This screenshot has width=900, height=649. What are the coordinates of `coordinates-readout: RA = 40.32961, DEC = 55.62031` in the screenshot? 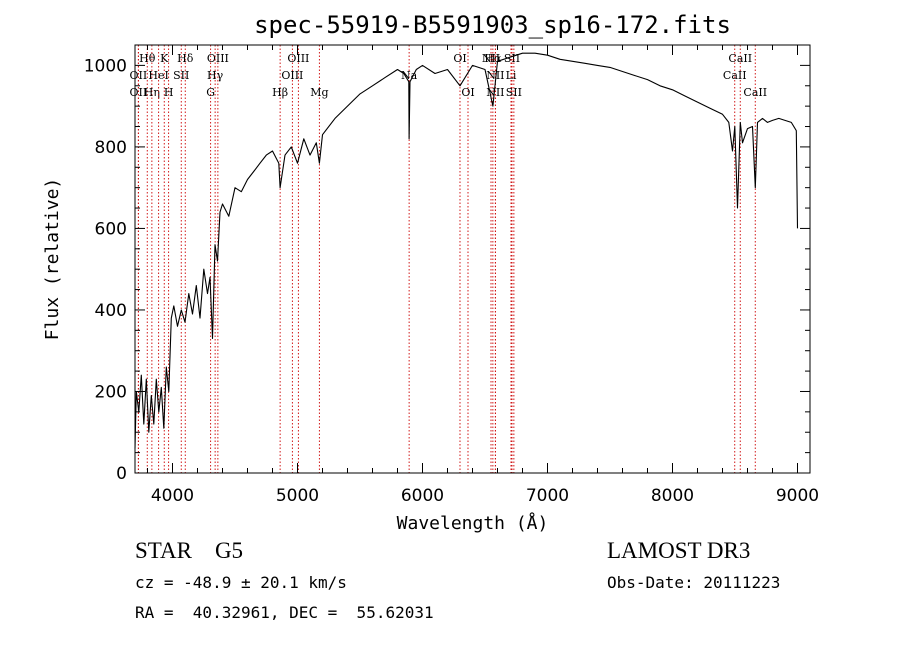 It's located at (284, 612).